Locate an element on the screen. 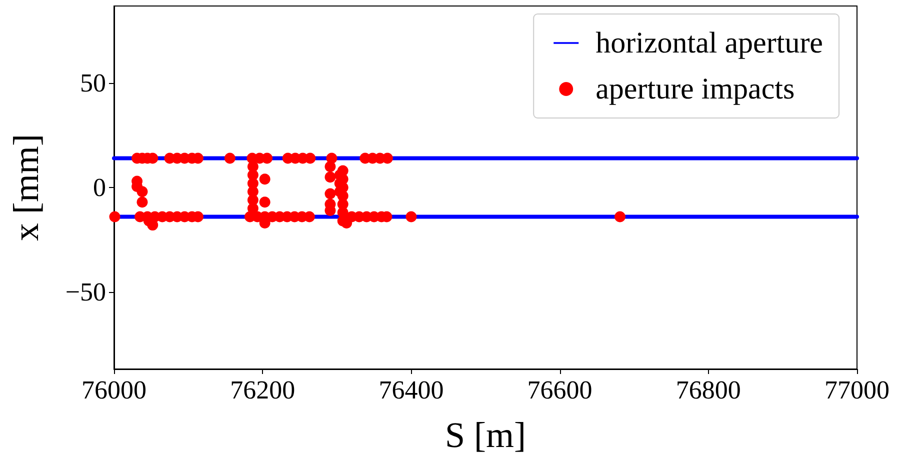 Image resolution: width=904 pixels, height=458 pixels. legend-label: horizontal aperture is located at coordinates (710, 43).